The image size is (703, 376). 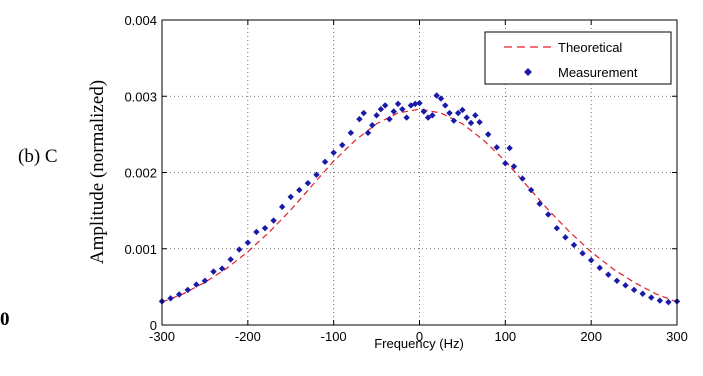 What do you see at coordinates (591, 336) in the screenshot?
I see `x-tick-label: 200` at bounding box center [591, 336].